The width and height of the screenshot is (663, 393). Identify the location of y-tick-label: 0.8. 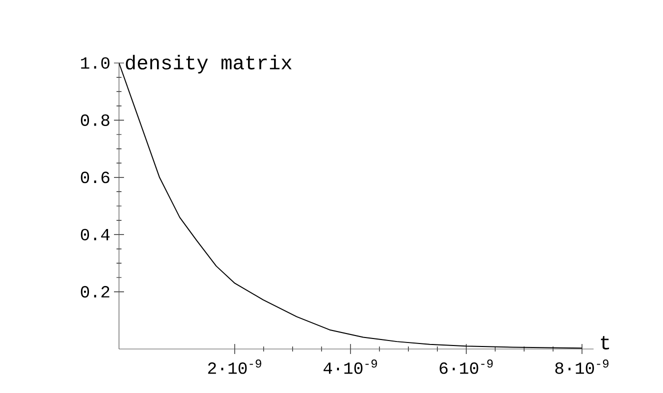
(95, 120).